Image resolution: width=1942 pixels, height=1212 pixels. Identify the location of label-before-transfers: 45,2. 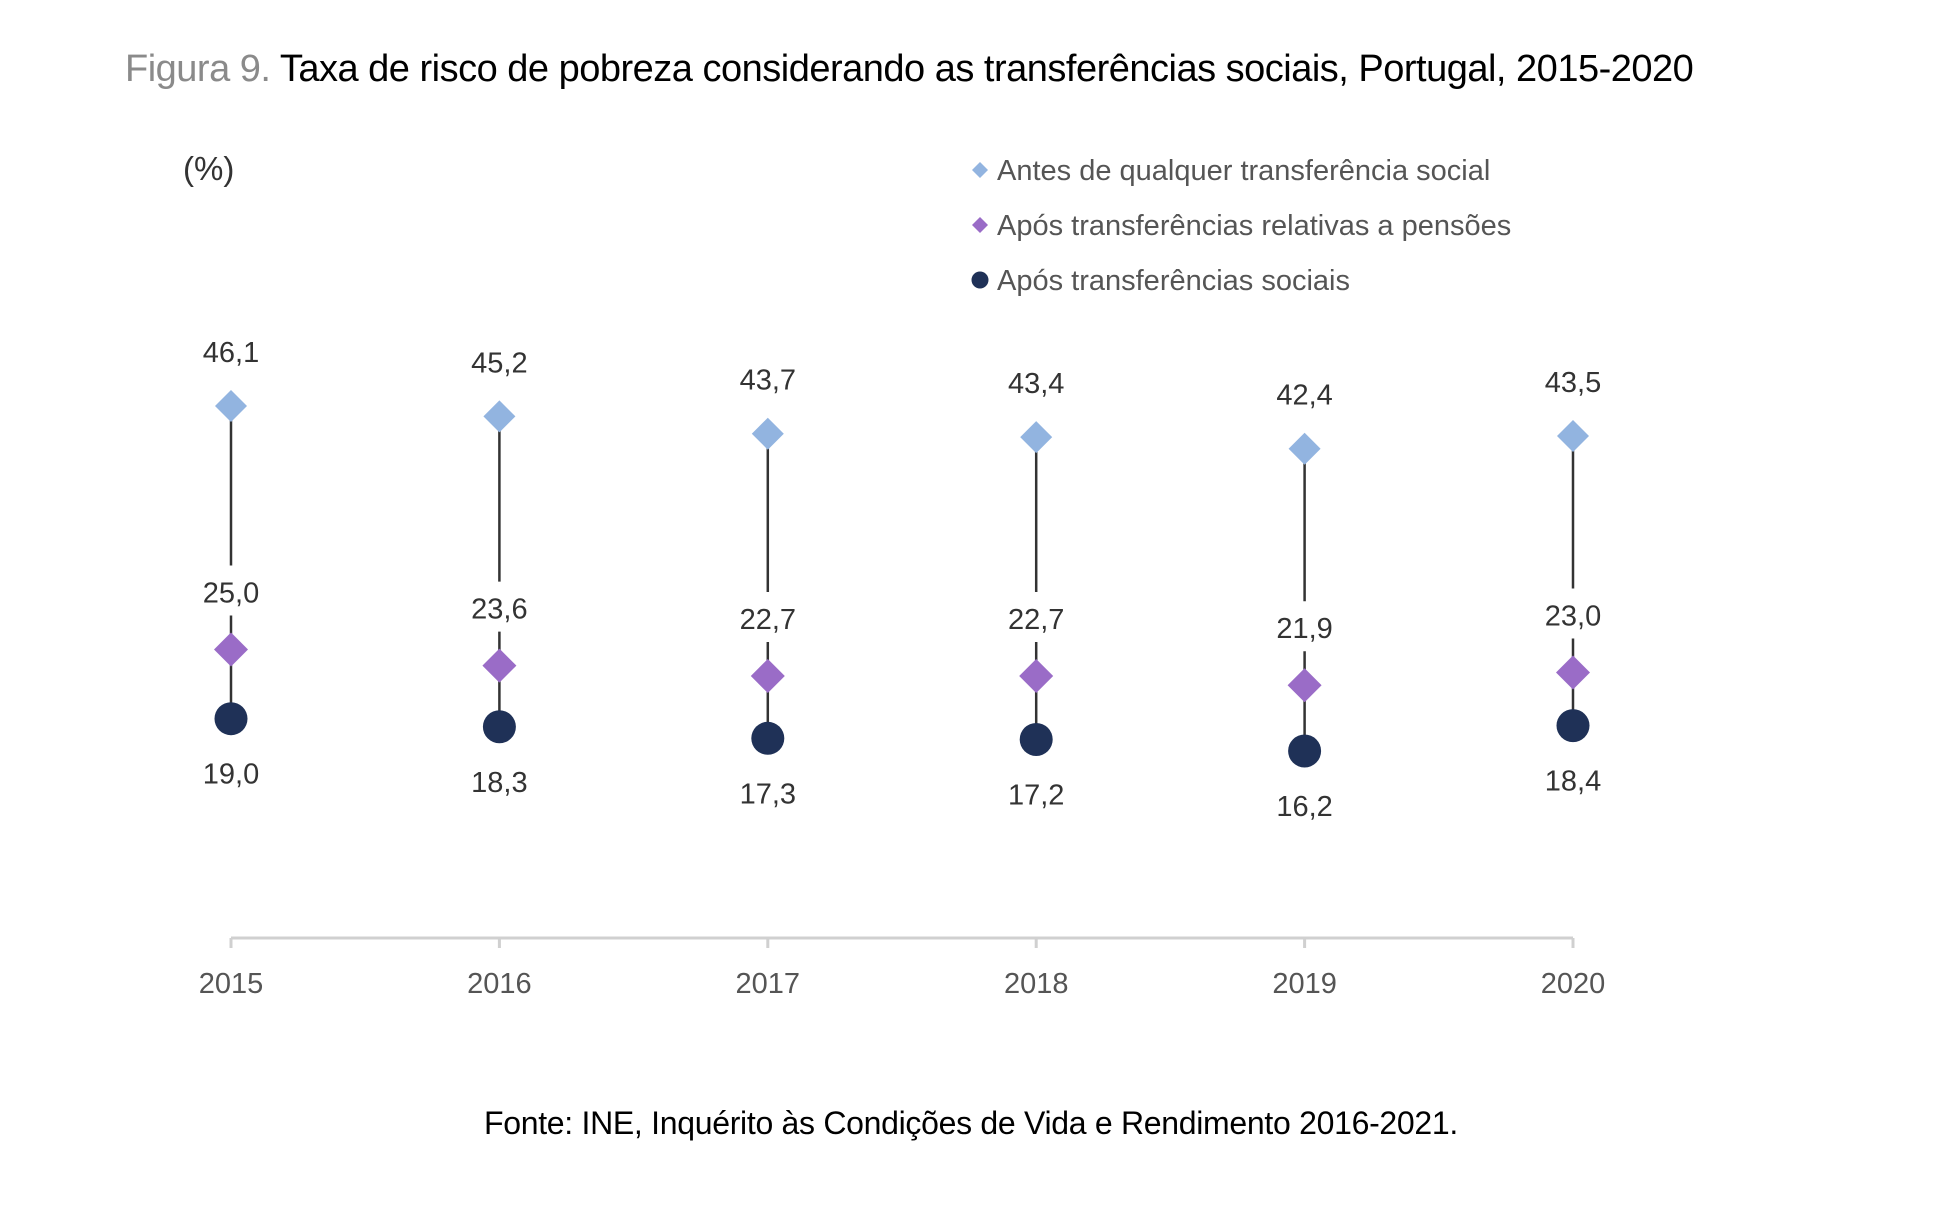
(499, 363).